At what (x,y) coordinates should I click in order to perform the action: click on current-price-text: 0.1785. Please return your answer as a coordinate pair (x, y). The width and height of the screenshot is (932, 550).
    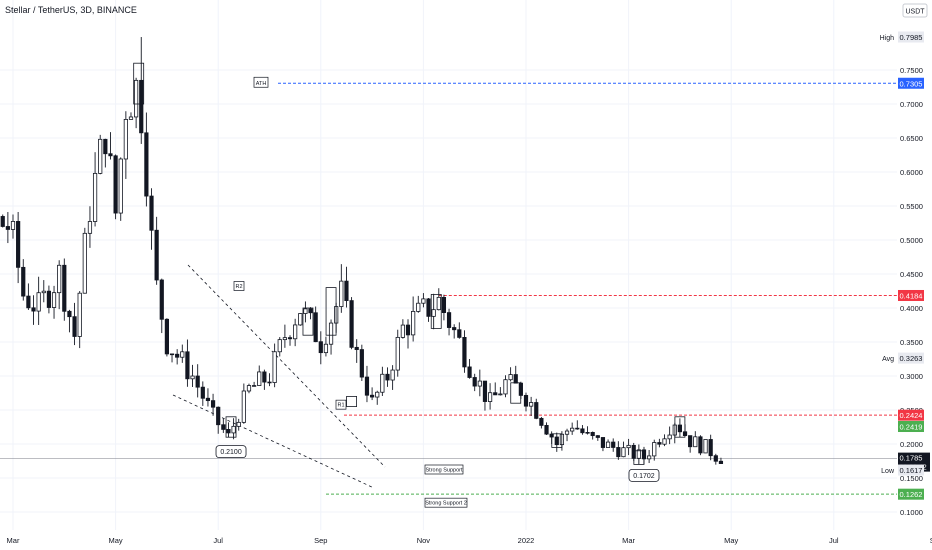
    Looking at the image, I should click on (911, 458).